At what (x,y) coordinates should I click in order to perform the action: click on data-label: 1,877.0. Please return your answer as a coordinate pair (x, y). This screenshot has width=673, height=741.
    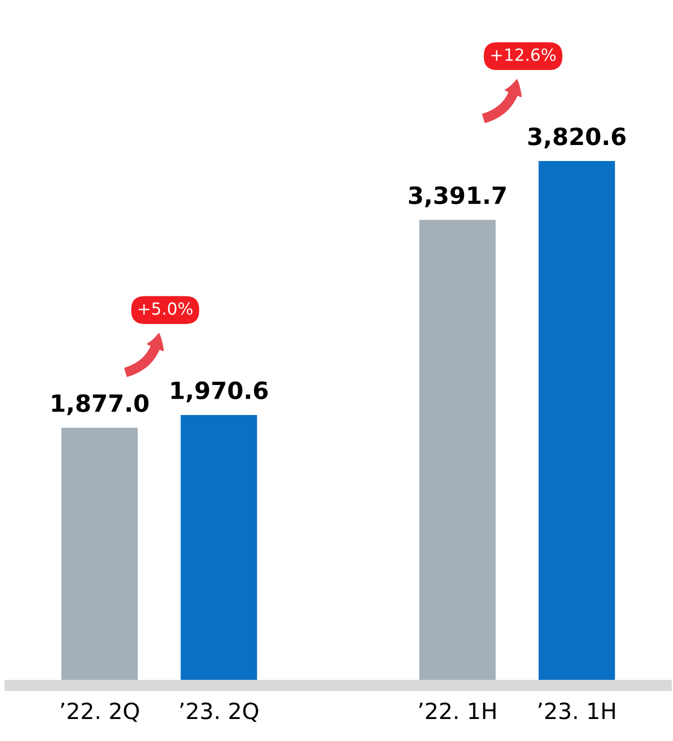
    Looking at the image, I should click on (100, 405).